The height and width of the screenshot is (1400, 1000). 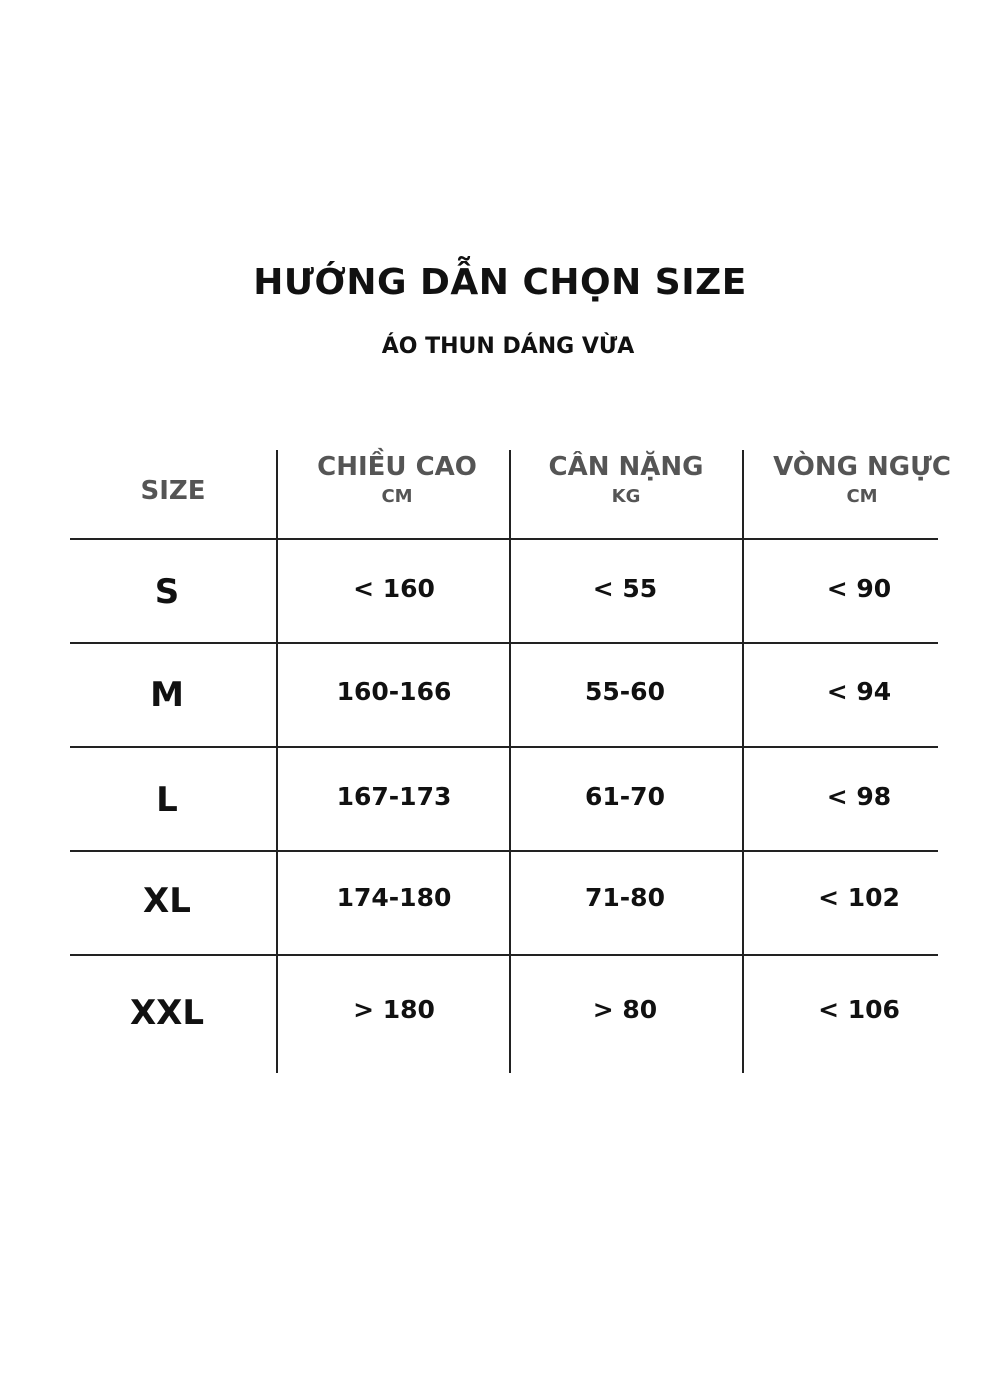 I want to click on cell-height: > 180, so click(x=394, y=1009).